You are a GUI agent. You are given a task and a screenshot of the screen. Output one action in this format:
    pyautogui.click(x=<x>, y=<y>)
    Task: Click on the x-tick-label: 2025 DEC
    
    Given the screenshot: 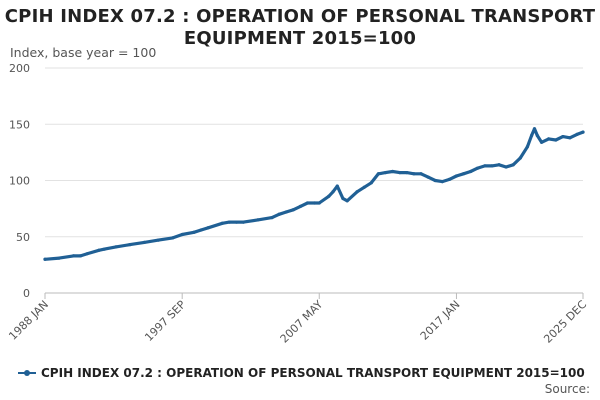 What is the action you would take?
    pyautogui.click(x=565, y=322)
    